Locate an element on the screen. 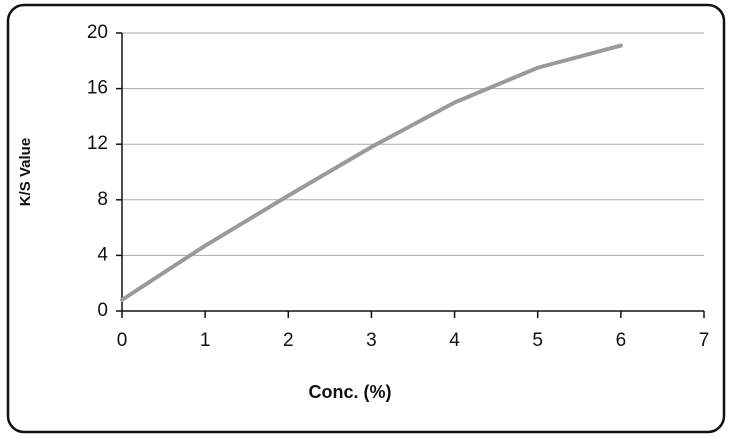 The image size is (731, 438). x-tick-label: 4 is located at coordinates (454, 340).